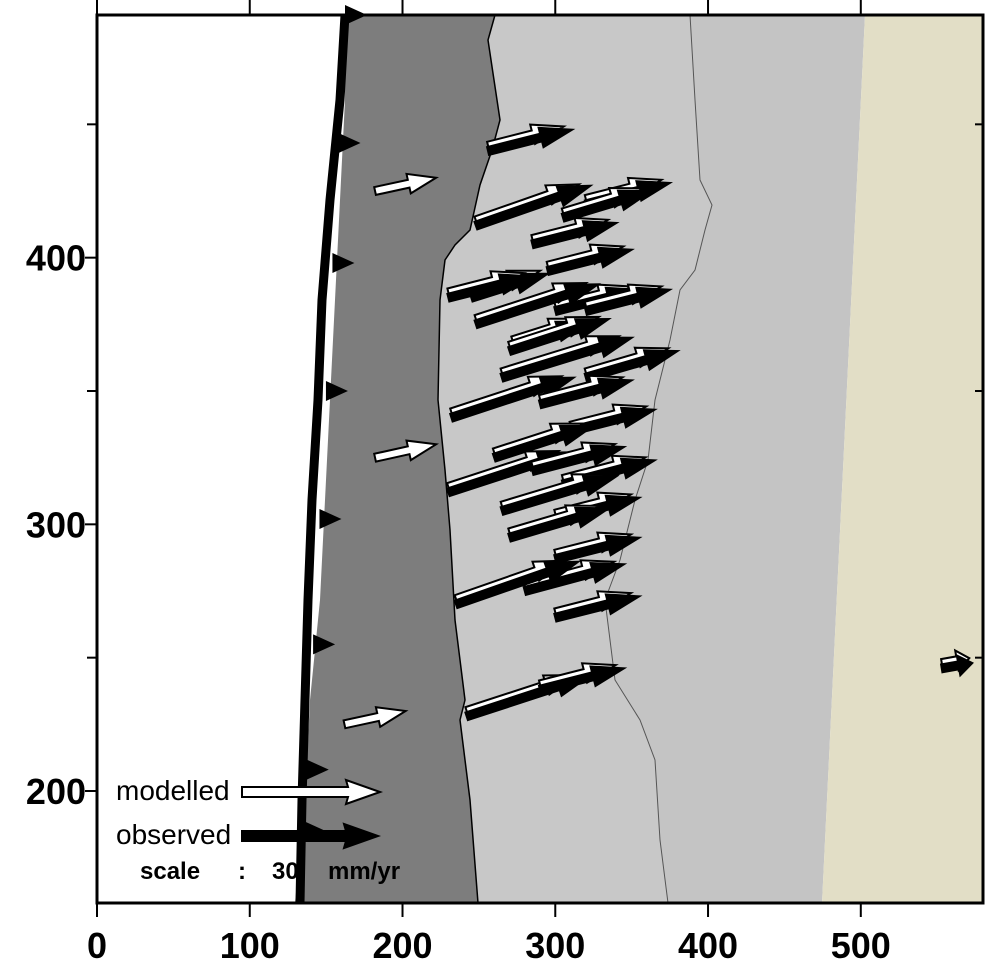 The image size is (985, 972). What do you see at coordinates (364, 871) in the screenshot?
I see `scale-unit: mm/yr` at bounding box center [364, 871].